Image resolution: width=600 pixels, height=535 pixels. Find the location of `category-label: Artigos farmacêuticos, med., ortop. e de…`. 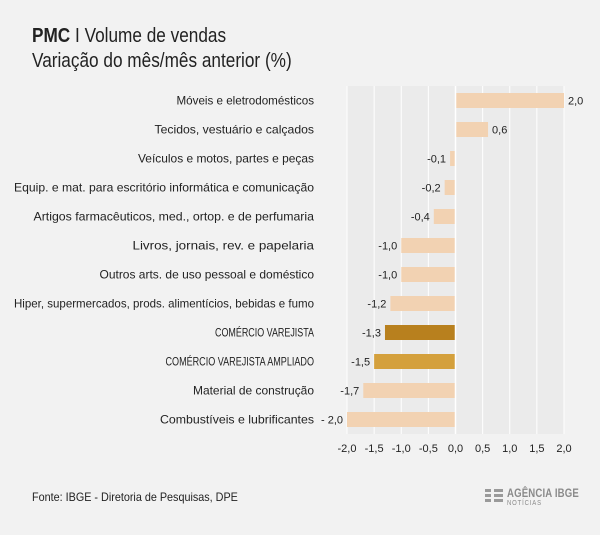

category-label: Artigos farmacêuticos, med., ortop. e de… is located at coordinates (174, 217).